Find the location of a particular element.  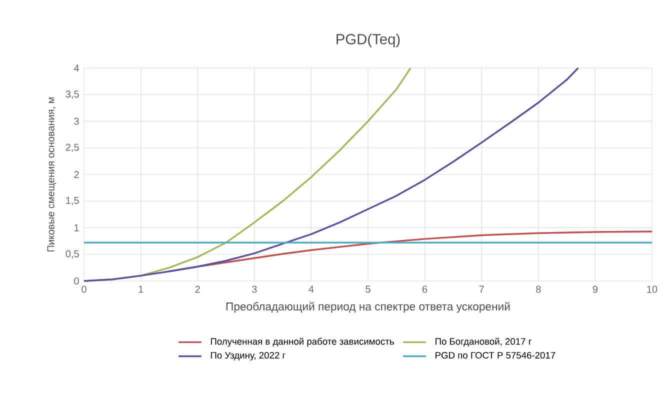

x-tick-label: 0 is located at coordinates (84, 289).